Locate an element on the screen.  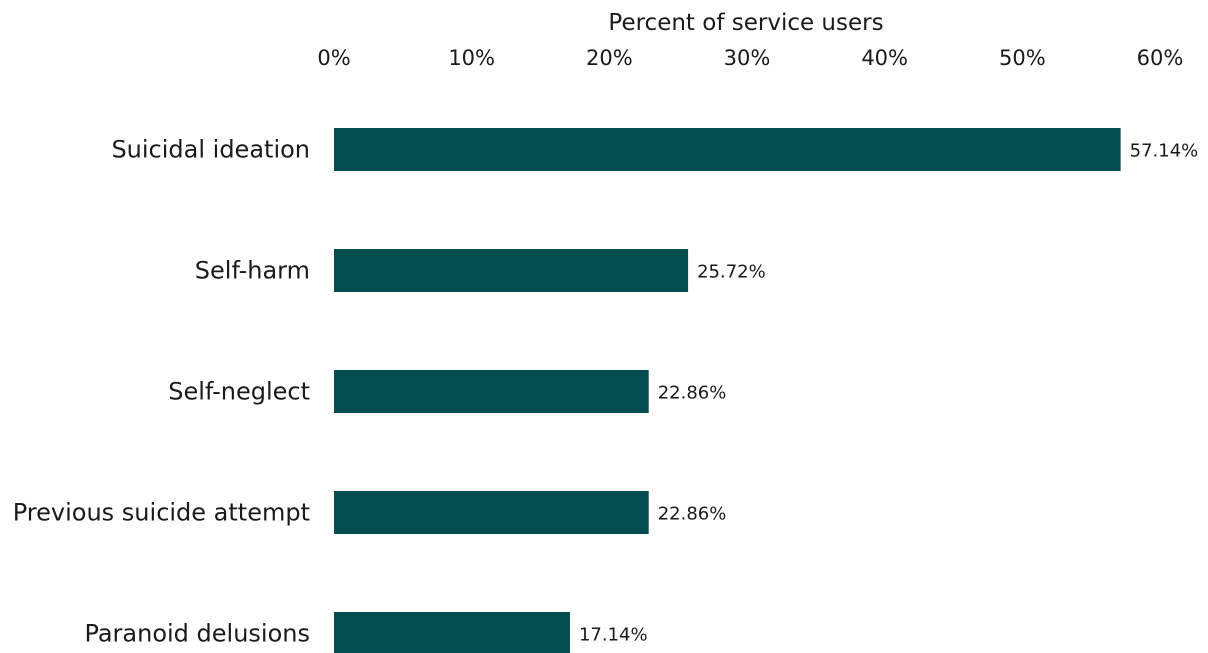
value-label: 25.72% is located at coordinates (731, 272).